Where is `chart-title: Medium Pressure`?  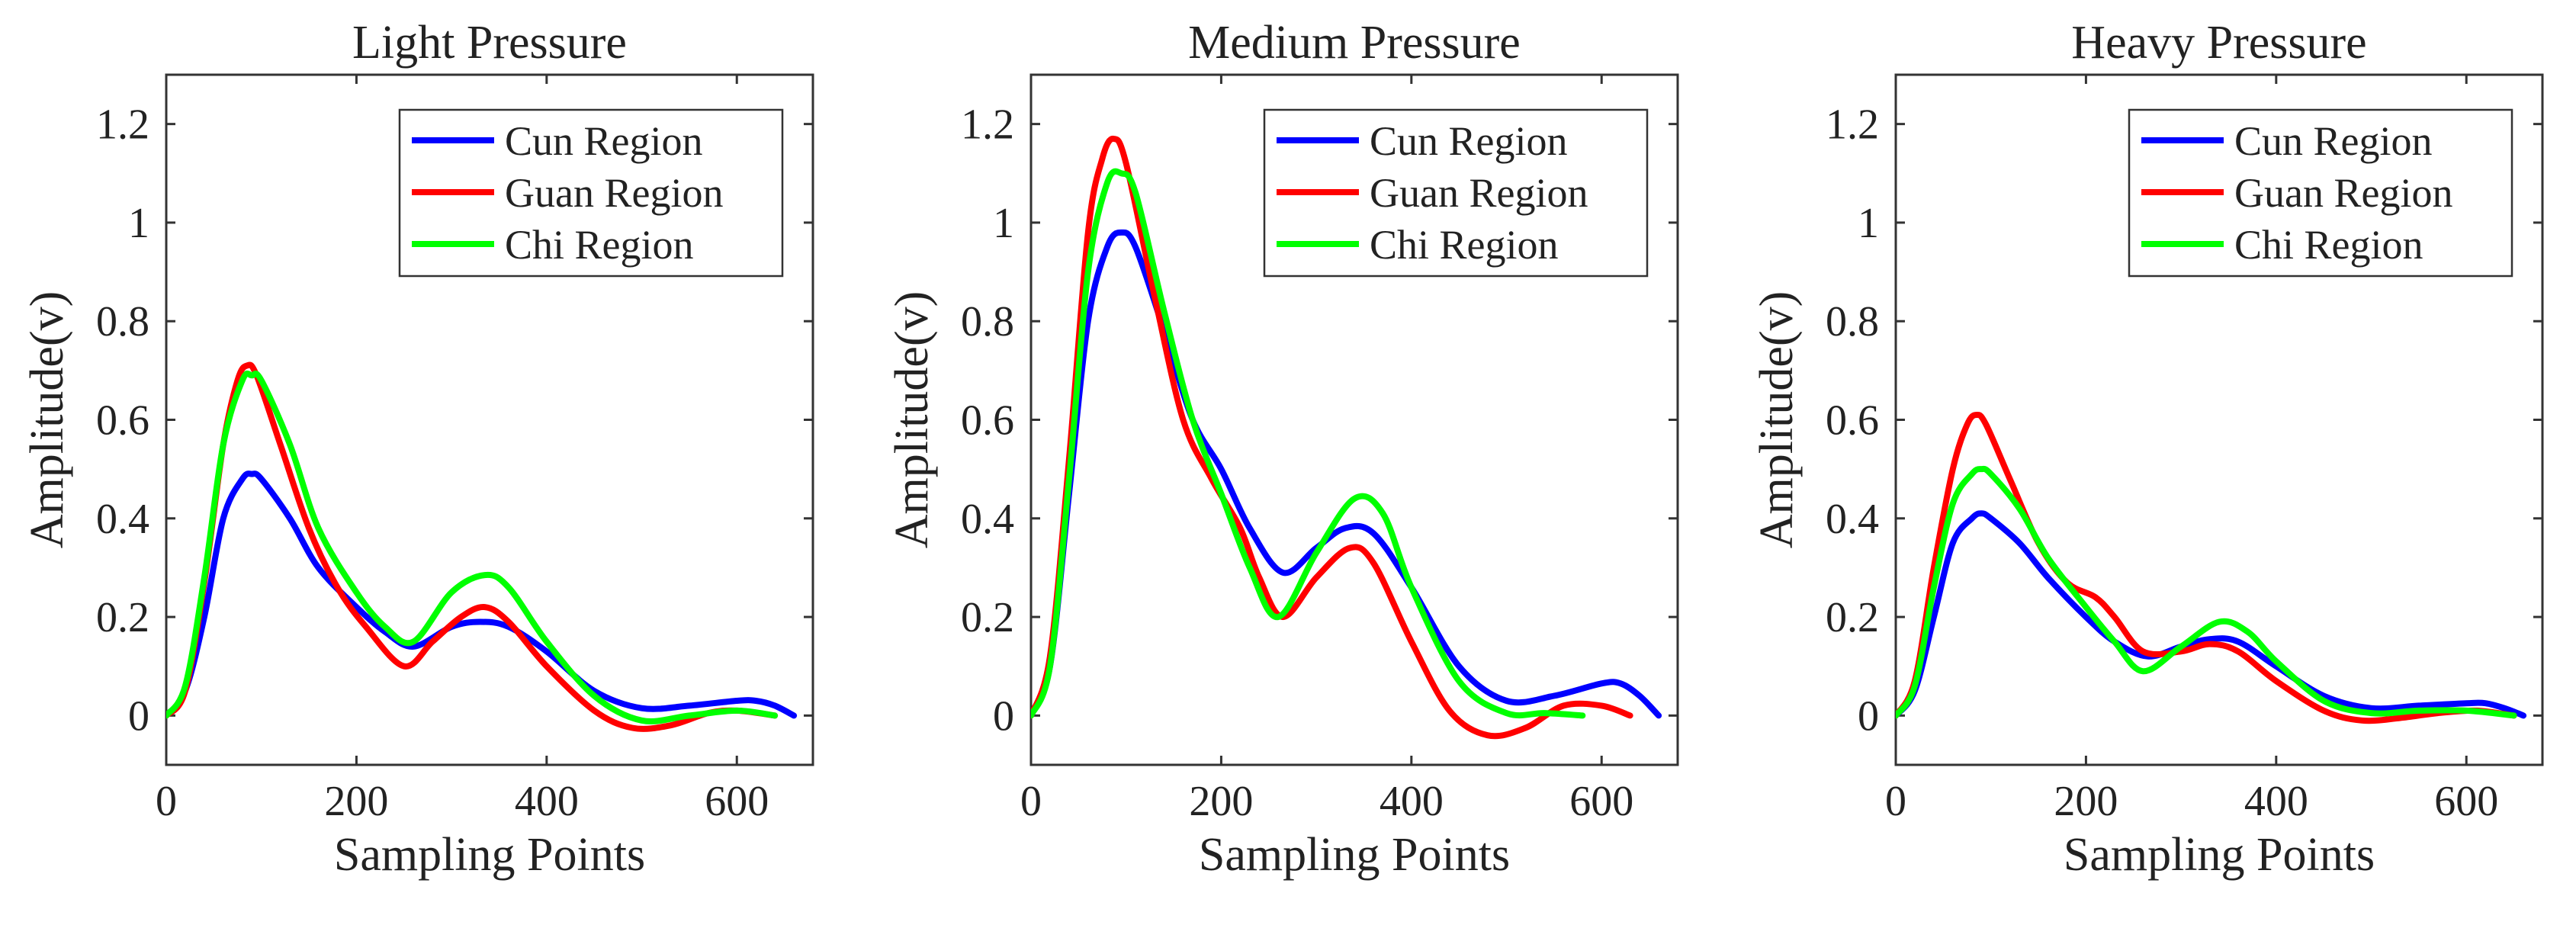
chart-title: Medium Pressure is located at coordinates (1354, 43).